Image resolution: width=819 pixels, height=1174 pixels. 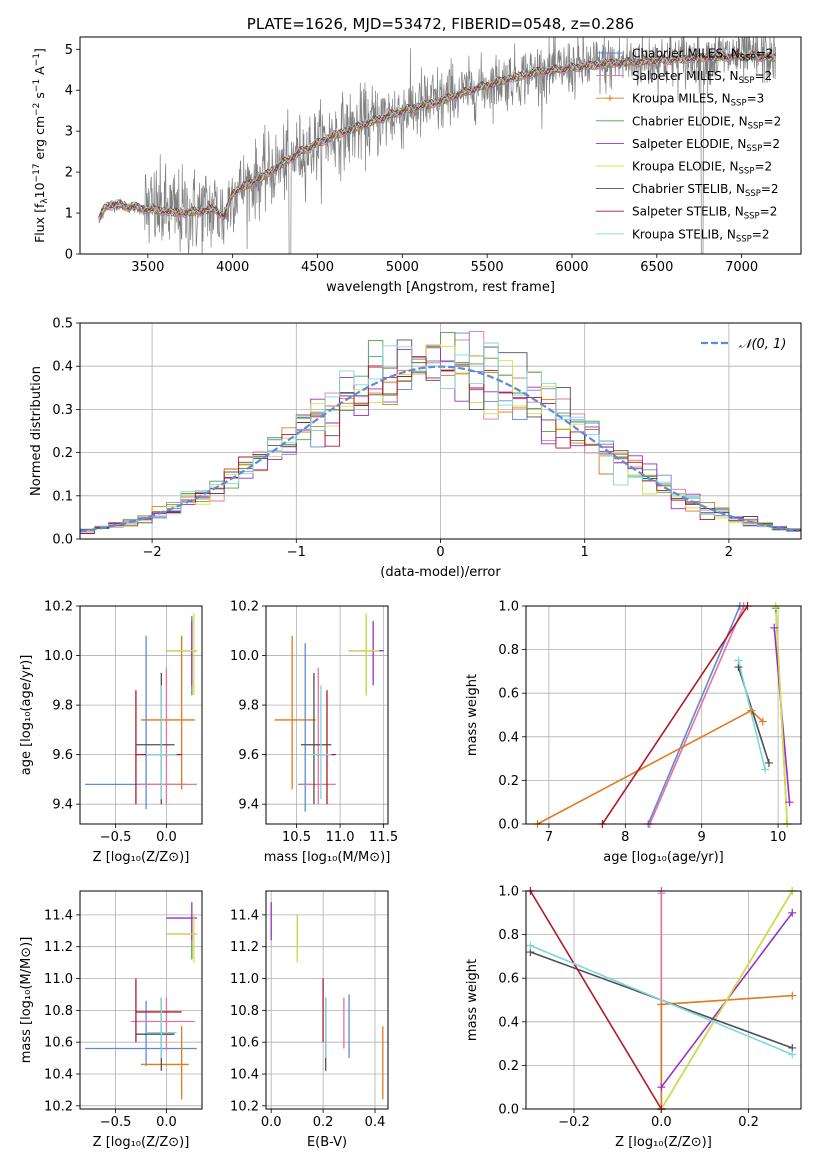 I want to click on x-tick-label: 7000, so click(x=741, y=267).